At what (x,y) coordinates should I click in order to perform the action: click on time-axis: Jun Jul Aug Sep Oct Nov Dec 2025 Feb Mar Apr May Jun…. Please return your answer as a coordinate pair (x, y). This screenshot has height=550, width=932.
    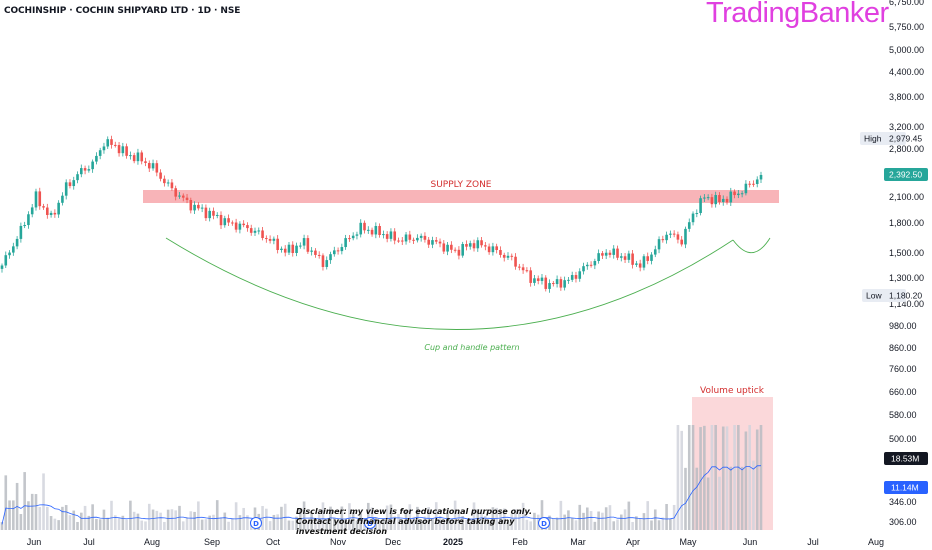
    Looking at the image, I should click on (455, 542).